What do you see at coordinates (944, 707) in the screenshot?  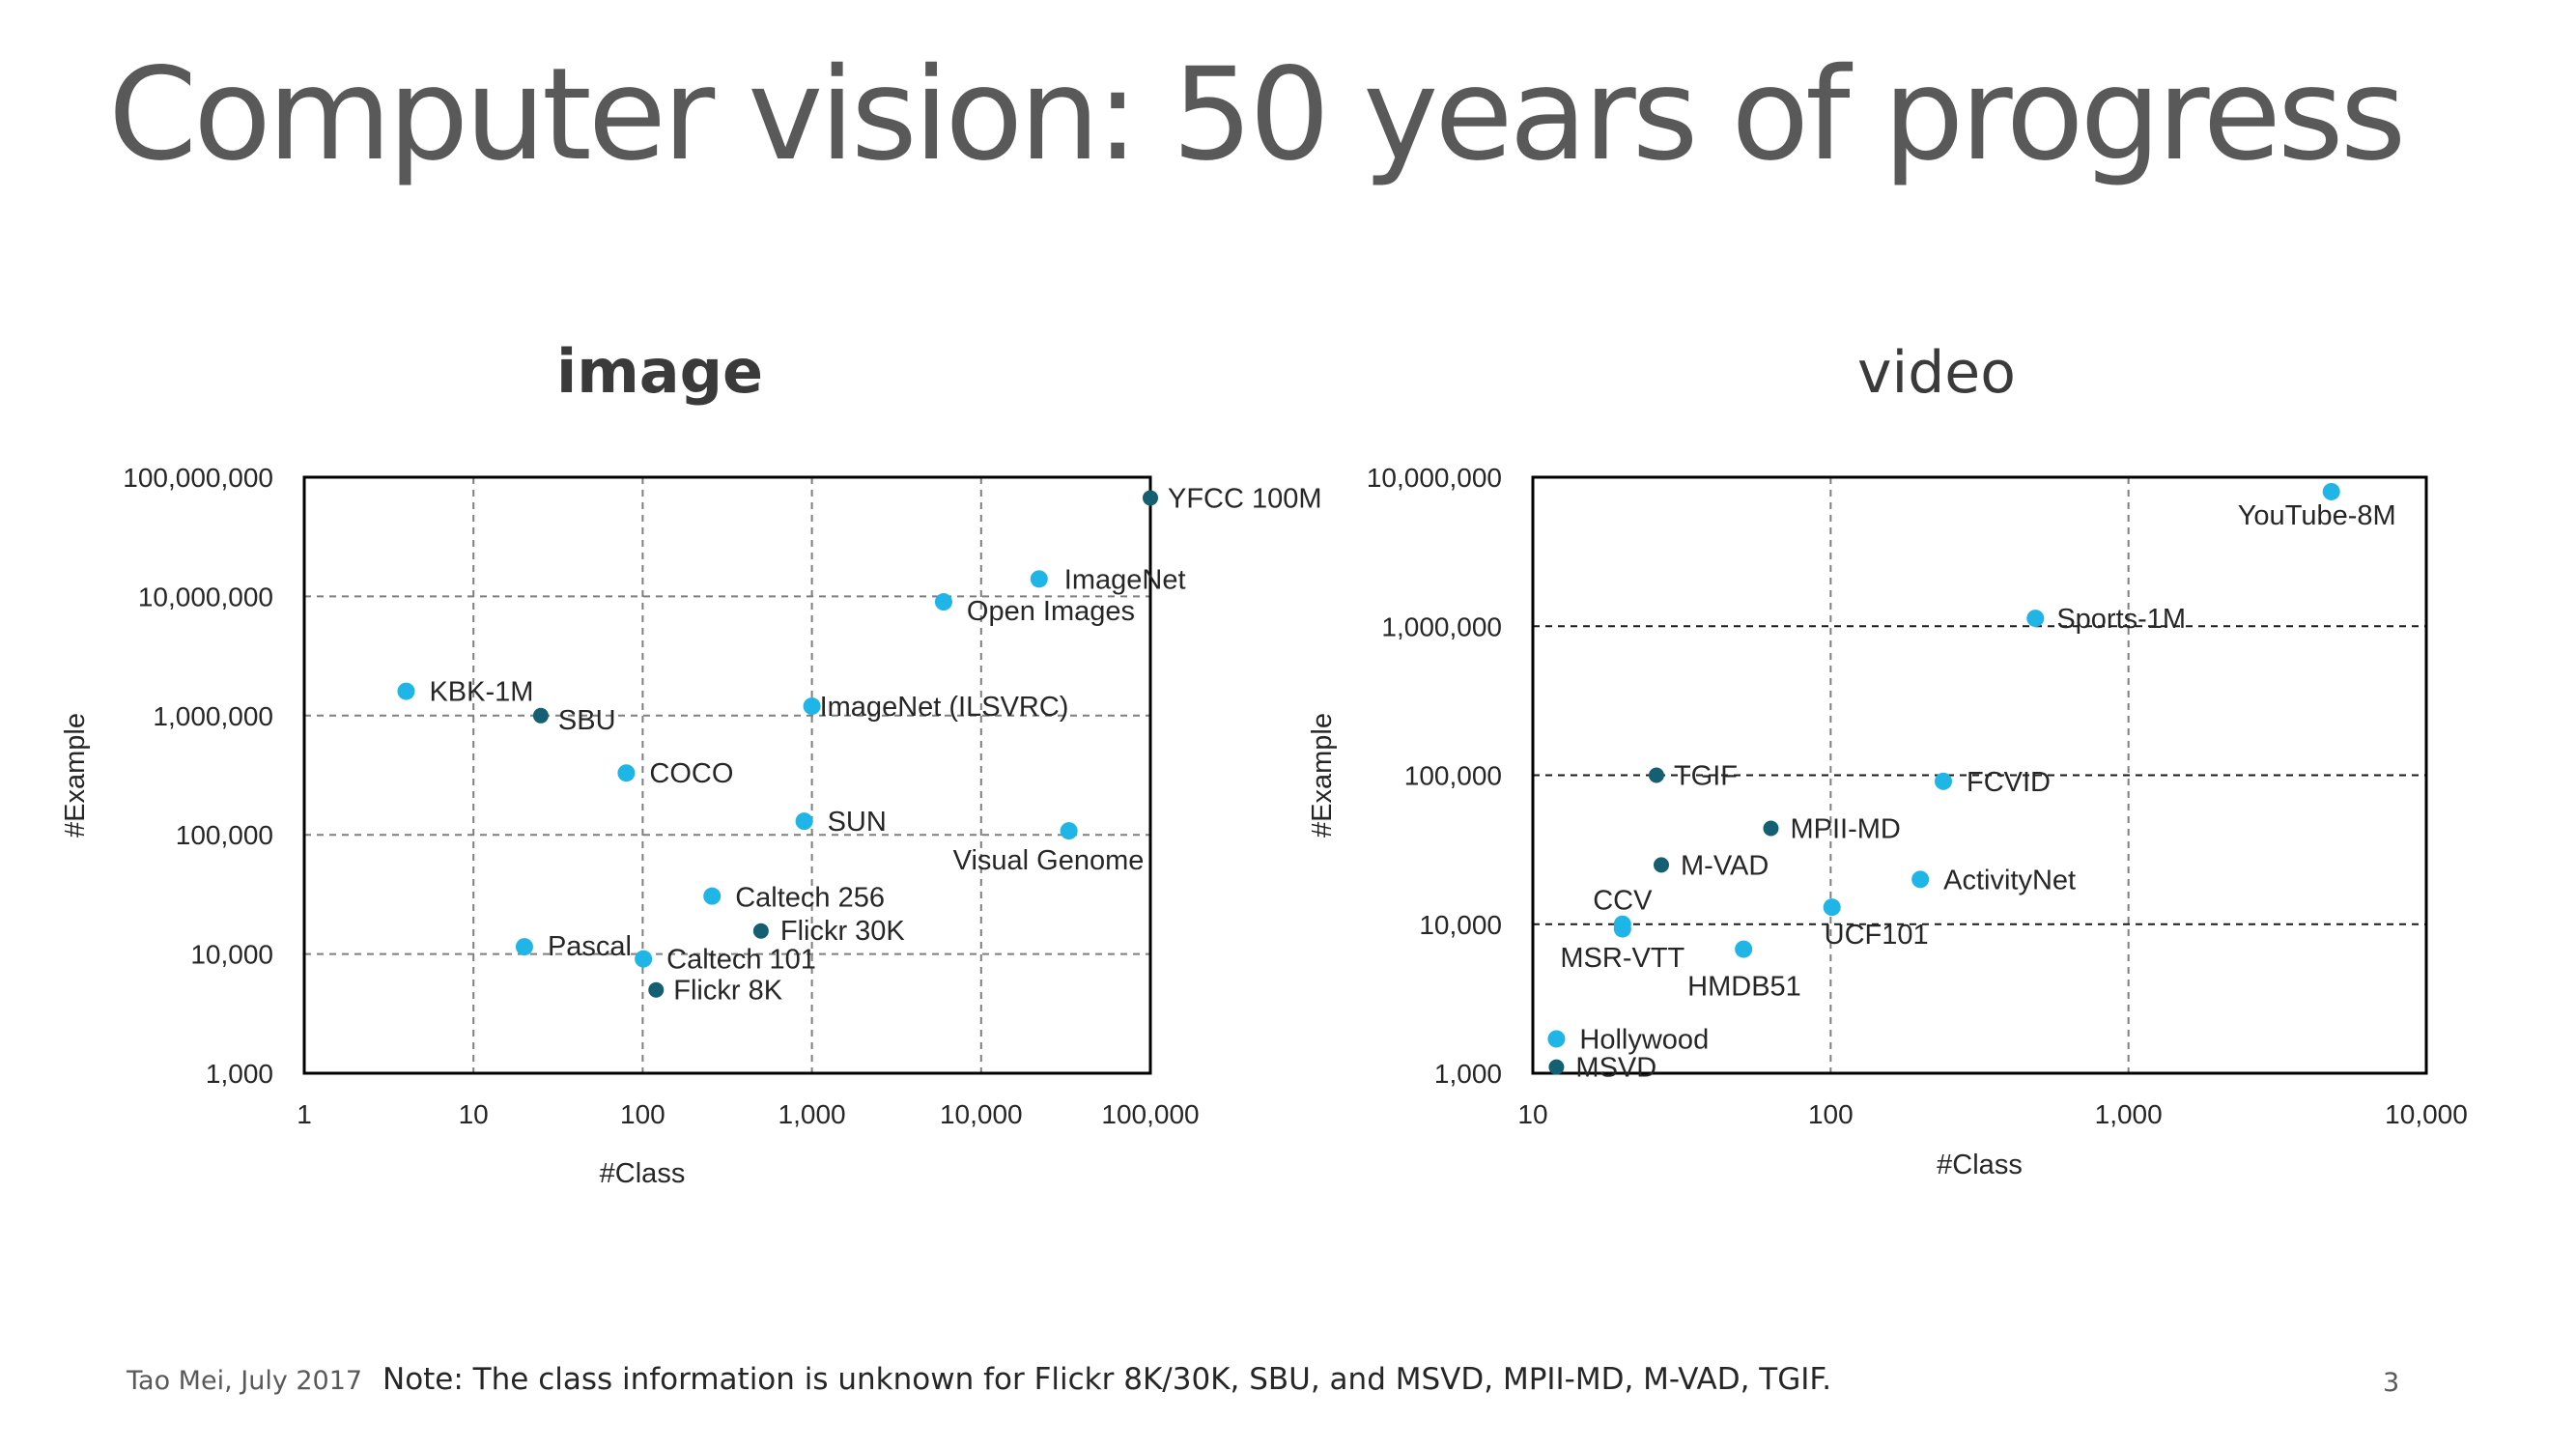 I see `image-point-label-imagenet-ilsvrc: ImageNet (ILSVRC)` at bounding box center [944, 707].